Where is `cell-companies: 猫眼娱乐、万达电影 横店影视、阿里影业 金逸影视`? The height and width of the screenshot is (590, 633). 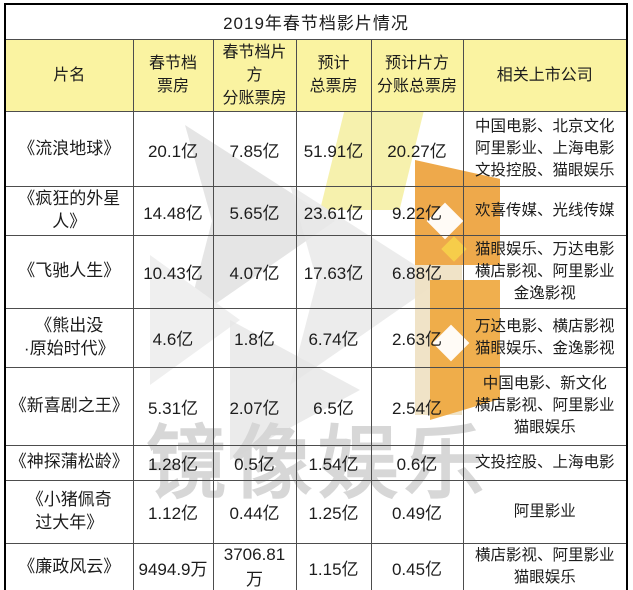
cell-companies: 猫眼娱乐、万达电影 横店影视、阿里影业 金逸影视 is located at coordinates (545, 271).